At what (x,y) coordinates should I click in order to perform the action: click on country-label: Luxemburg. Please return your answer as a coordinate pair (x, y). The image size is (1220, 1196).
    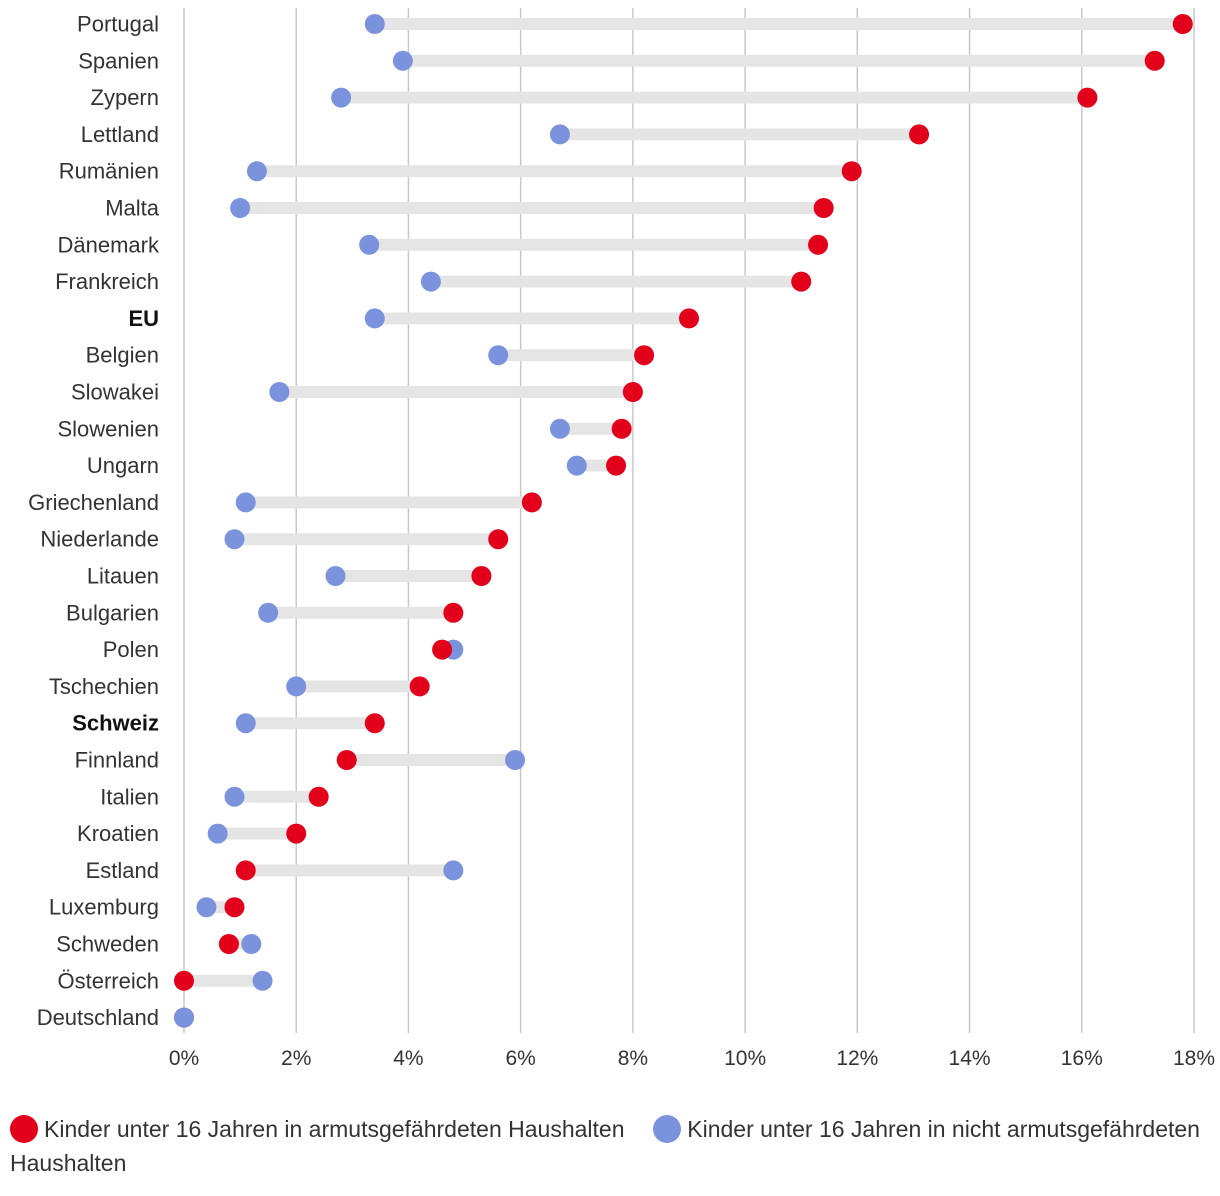
    Looking at the image, I should click on (104, 907).